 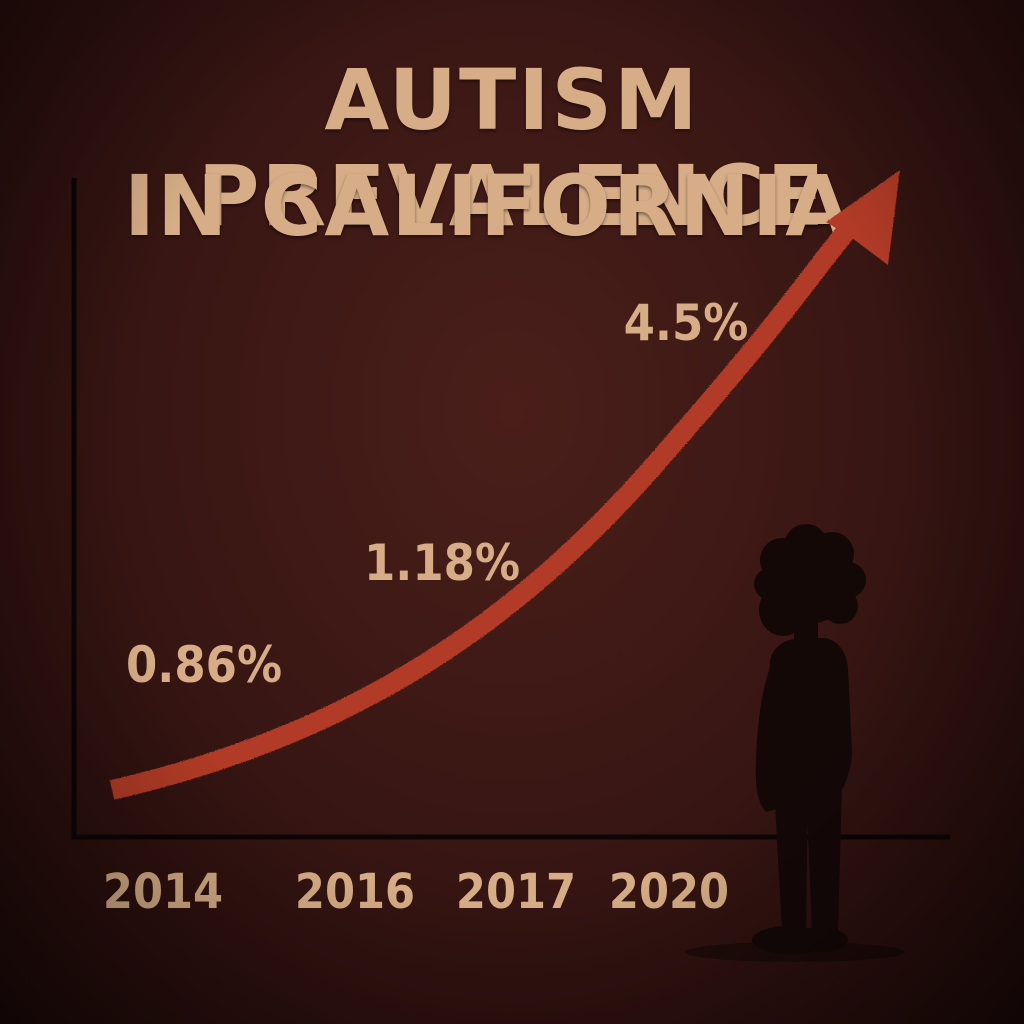 I want to click on data-label-2016: 1.18%, so click(x=442, y=563).